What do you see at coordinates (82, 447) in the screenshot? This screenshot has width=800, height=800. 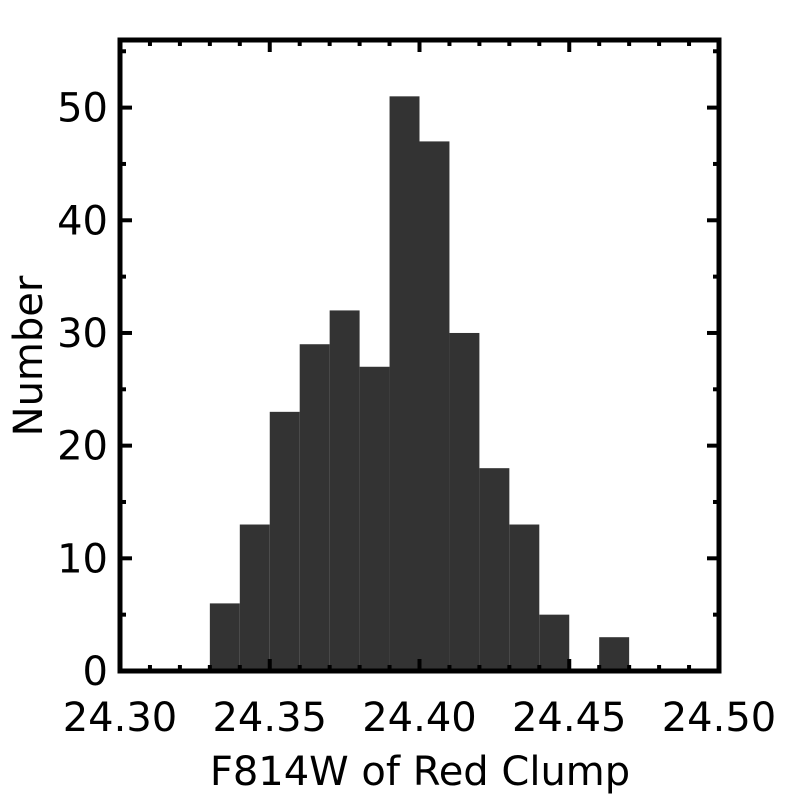 I see `y-tick-label: 20` at bounding box center [82, 447].